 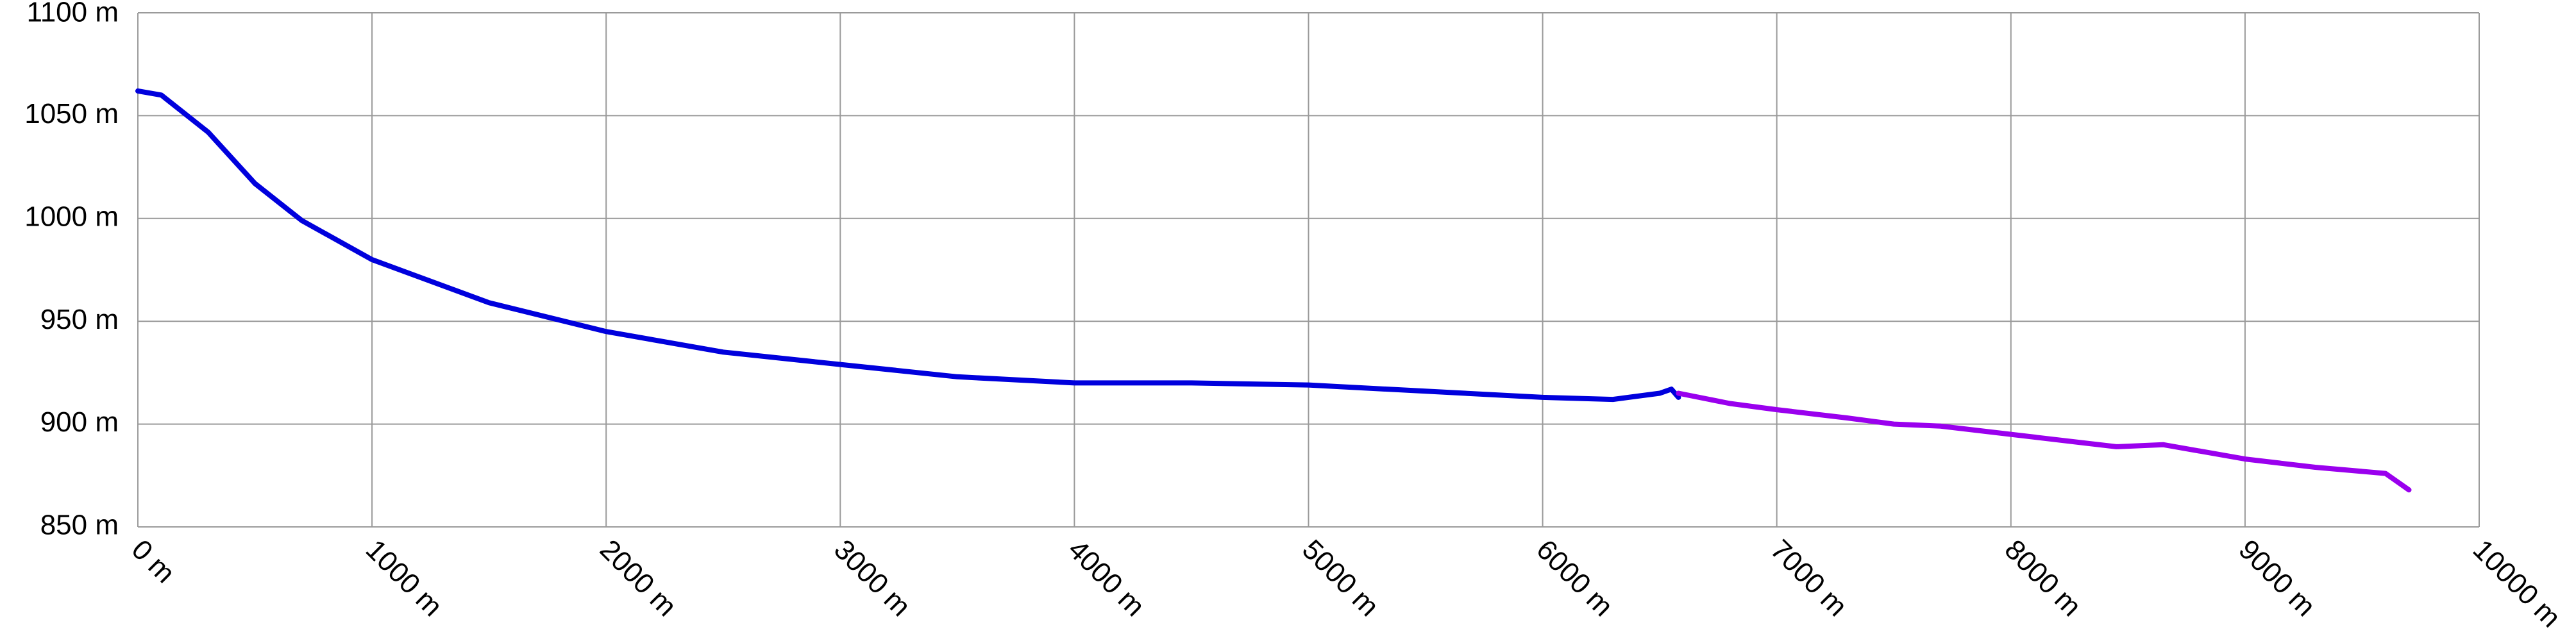 I want to click on y-tick-label: 1100 m, so click(x=73, y=14).